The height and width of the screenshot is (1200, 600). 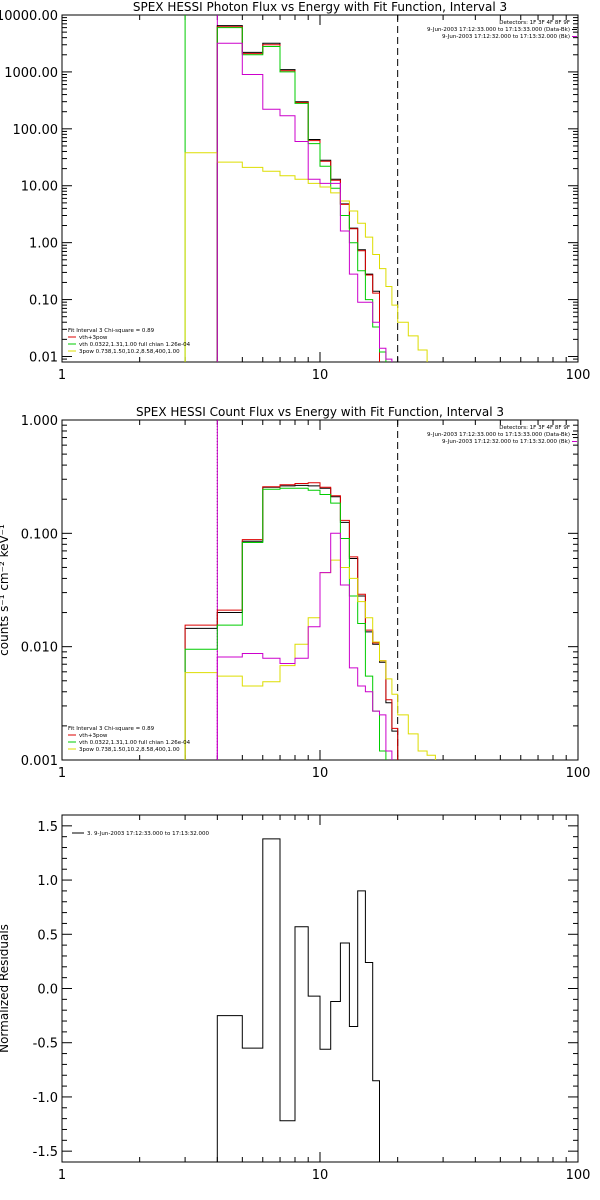 What do you see at coordinates (47, 827) in the screenshot?
I see `y-tick-label: 1.5` at bounding box center [47, 827].